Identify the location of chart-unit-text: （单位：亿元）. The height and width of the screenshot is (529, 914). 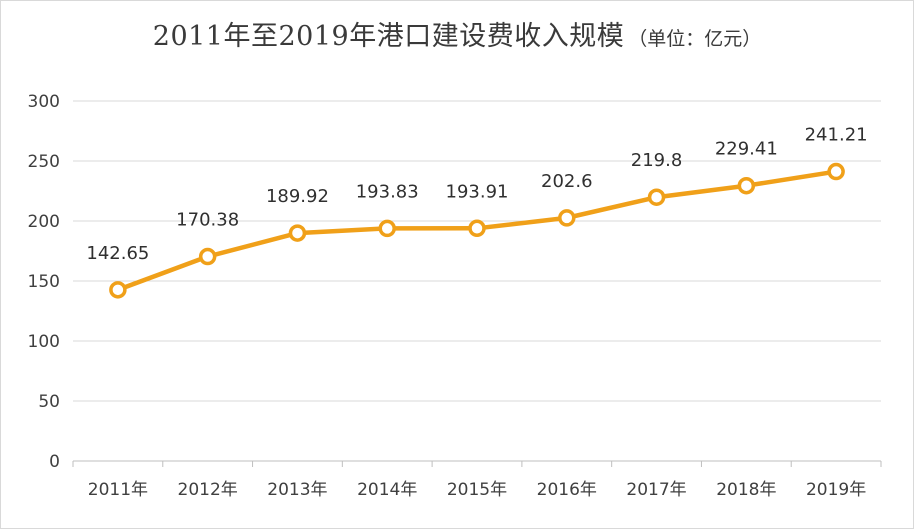
(695, 39).